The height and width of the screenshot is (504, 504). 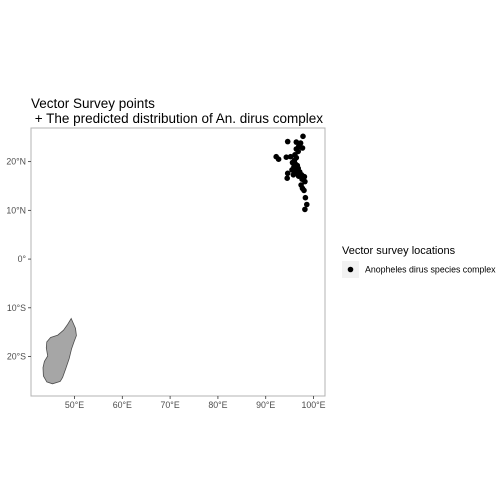 I want to click on y-tick-label: 20°S, so click(x=16, y=357).